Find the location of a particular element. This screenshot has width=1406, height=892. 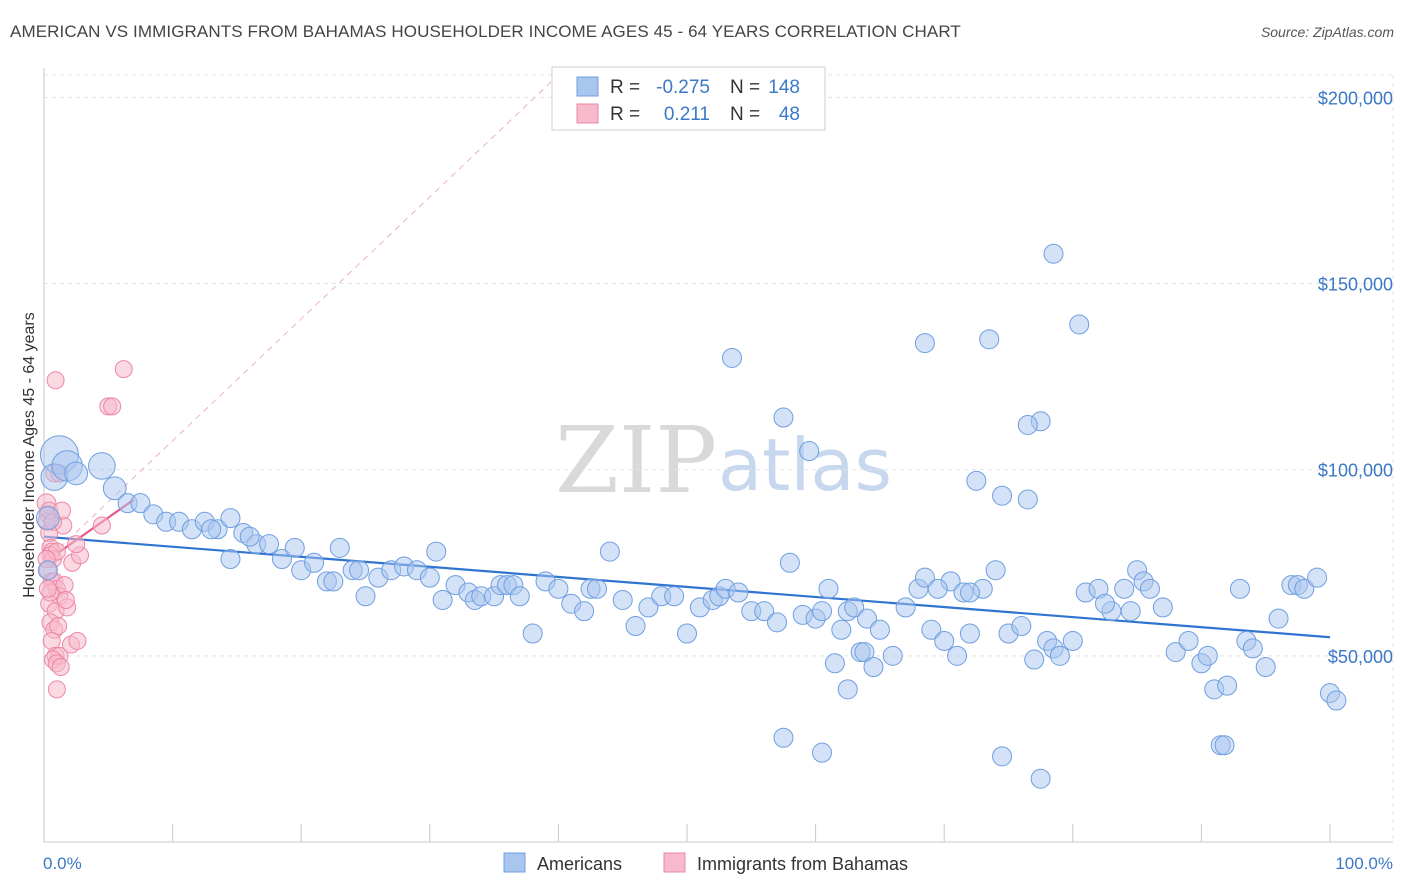

top-legend: R = -0.275 N = 148 R = 0.211 N = 48 is located at coordinates (688, 98).